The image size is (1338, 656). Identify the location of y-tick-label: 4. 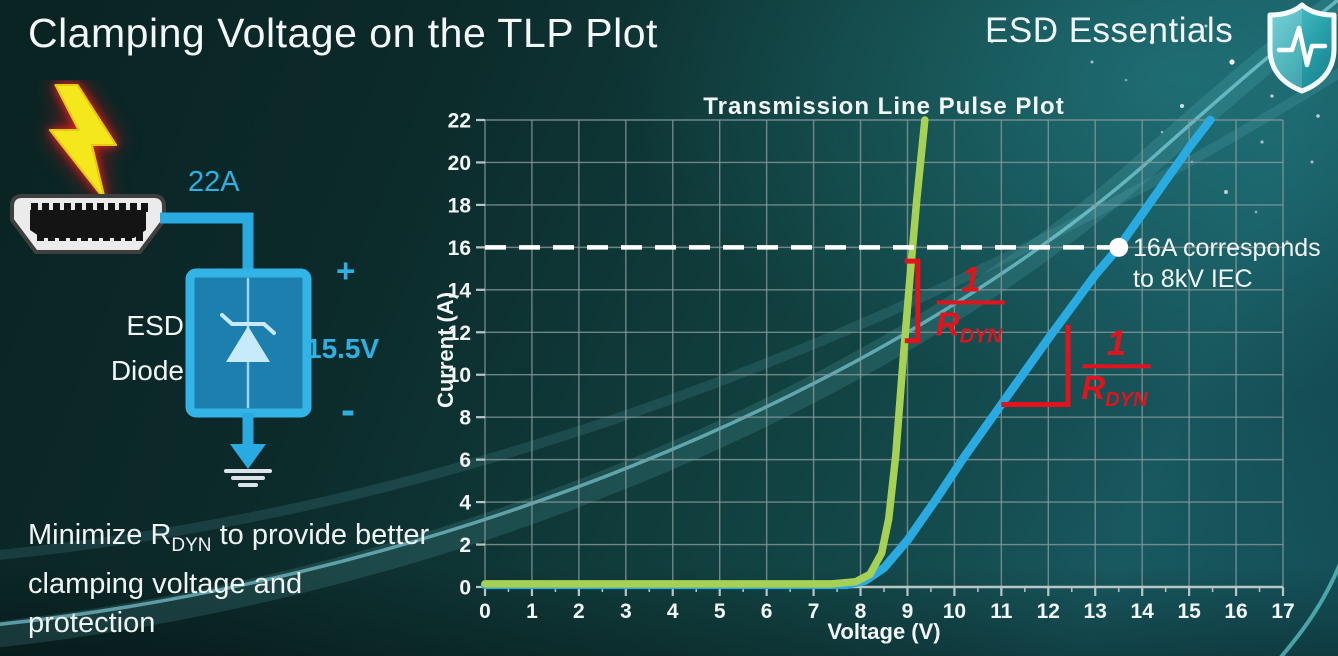
(465, 503).